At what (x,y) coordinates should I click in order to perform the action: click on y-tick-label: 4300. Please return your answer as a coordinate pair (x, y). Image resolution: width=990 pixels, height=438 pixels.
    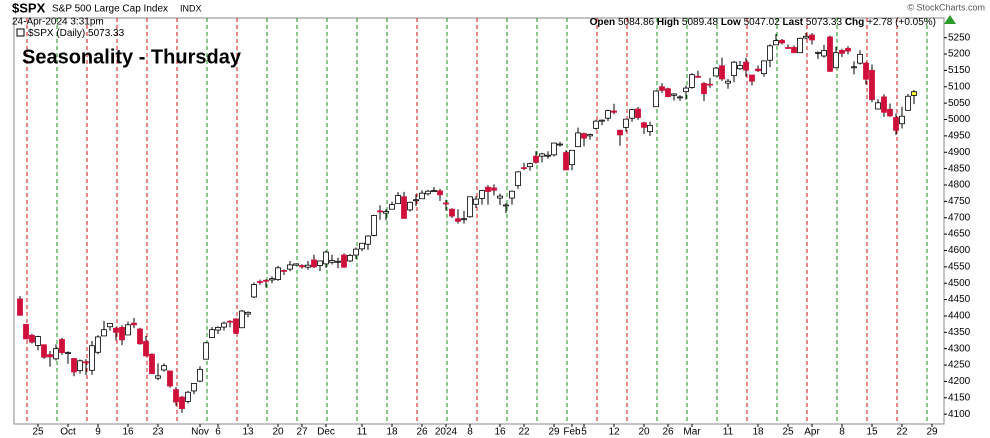
    Looking at the image, I should click on (959, 348).